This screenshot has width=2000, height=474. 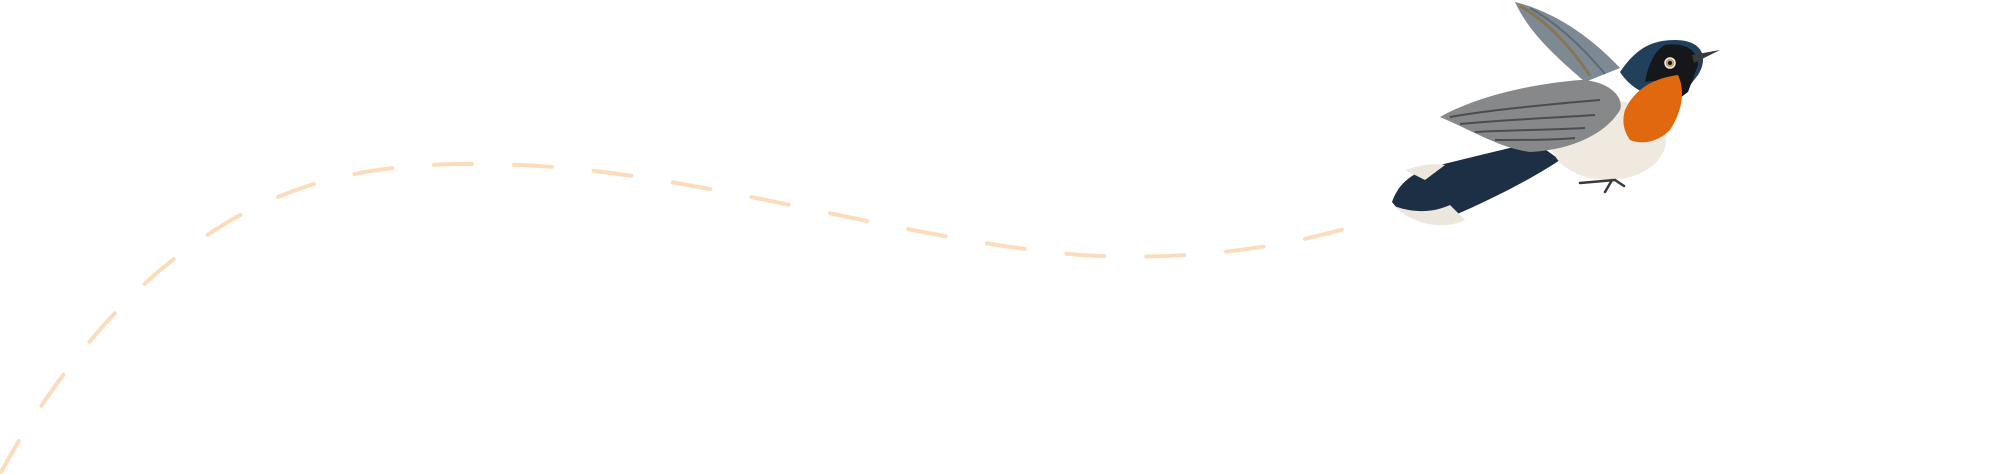 What do you see at coordinates (1476, 181) in the screenshot?
I see `bird-tail` at bounding box center [1476, 181].